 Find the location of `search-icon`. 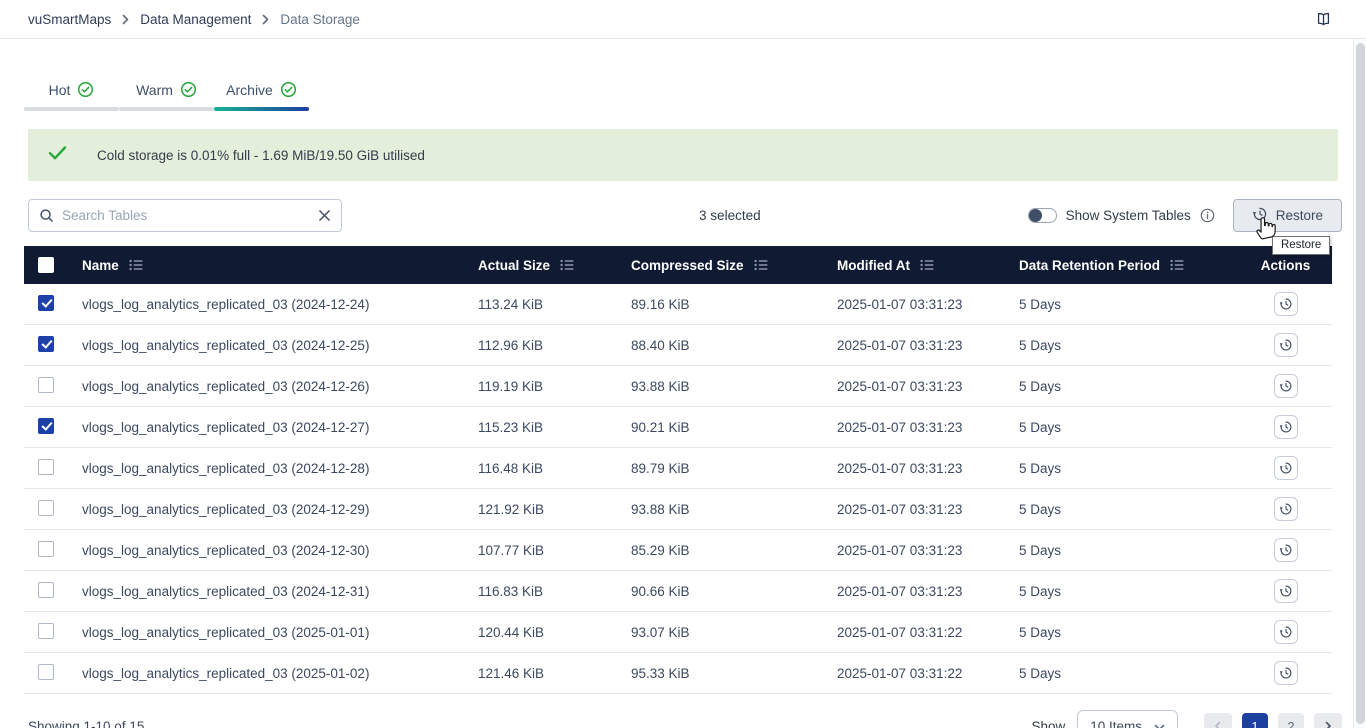

search-icon is located at coordinates (46, 215).